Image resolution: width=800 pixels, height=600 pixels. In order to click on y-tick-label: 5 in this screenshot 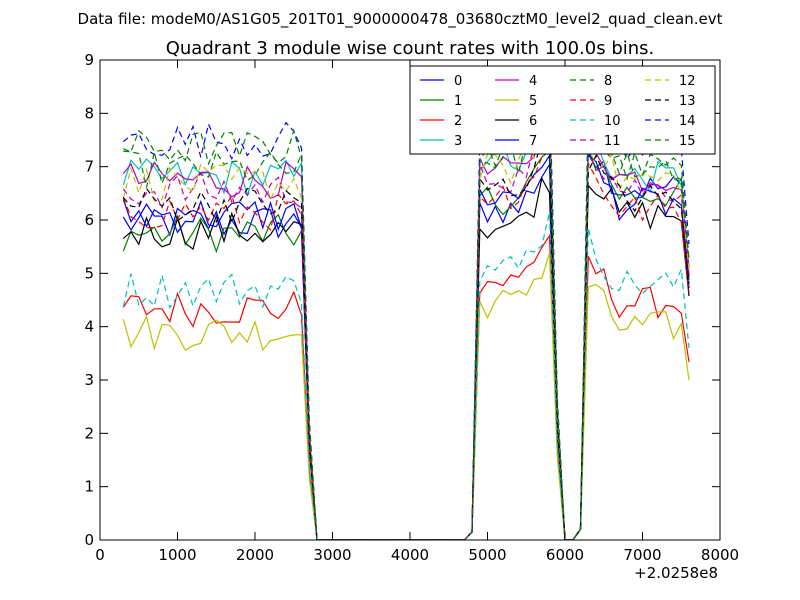, I will do `click(89, 273)`.